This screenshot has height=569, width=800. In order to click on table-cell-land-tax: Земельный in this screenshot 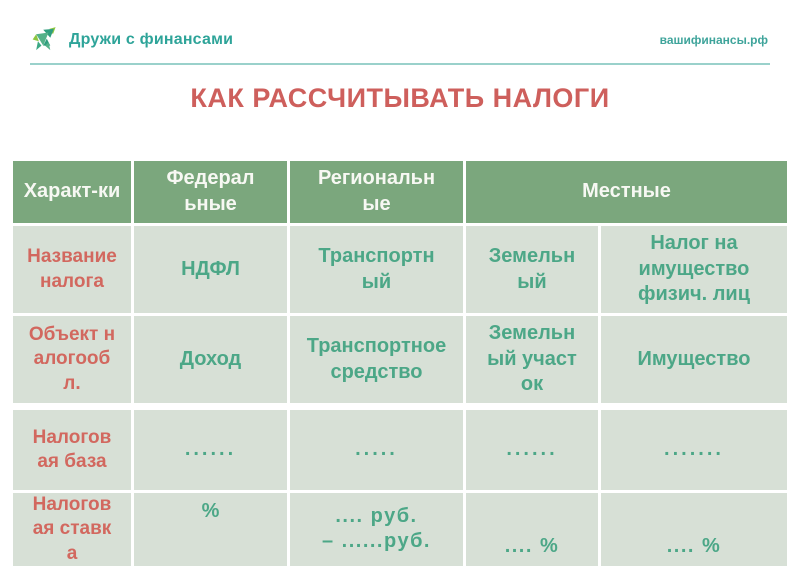, I will do `click(531, 269)`.